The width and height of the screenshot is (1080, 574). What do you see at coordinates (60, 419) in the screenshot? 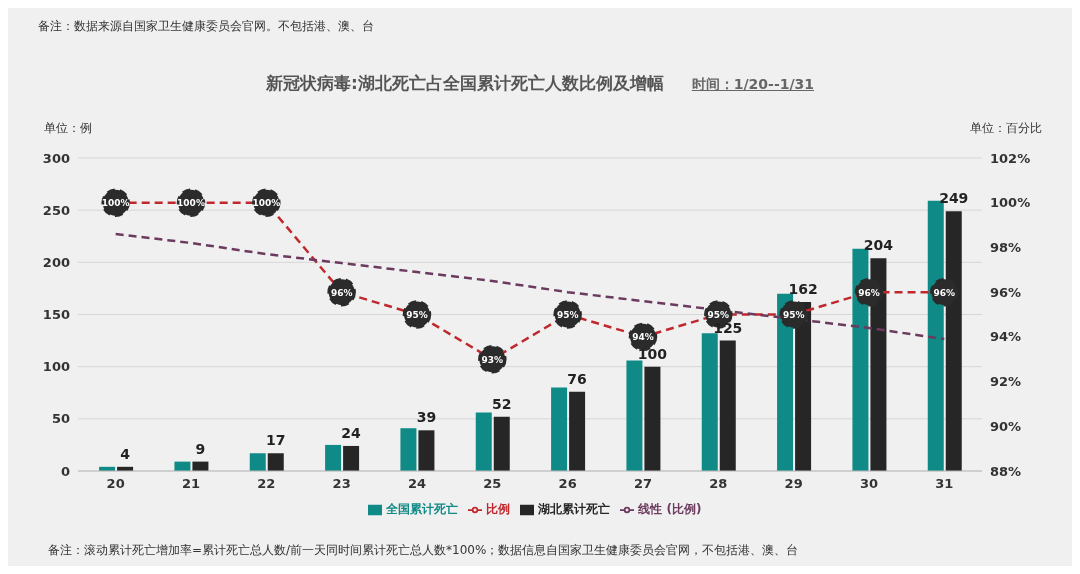
I see `y-tick-label: 50` at bounding box center [60, 419].